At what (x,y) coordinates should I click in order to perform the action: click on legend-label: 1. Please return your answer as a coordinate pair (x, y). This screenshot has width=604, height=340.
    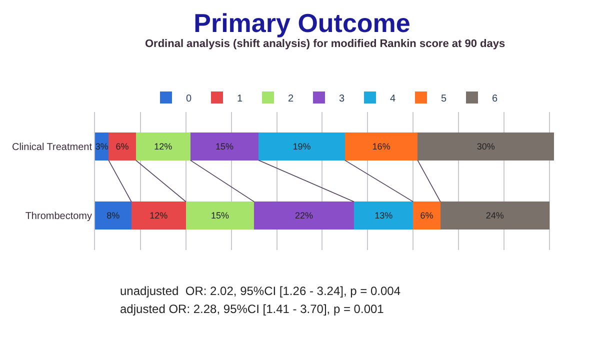
    Looking at the image, I should click on (240, 98).